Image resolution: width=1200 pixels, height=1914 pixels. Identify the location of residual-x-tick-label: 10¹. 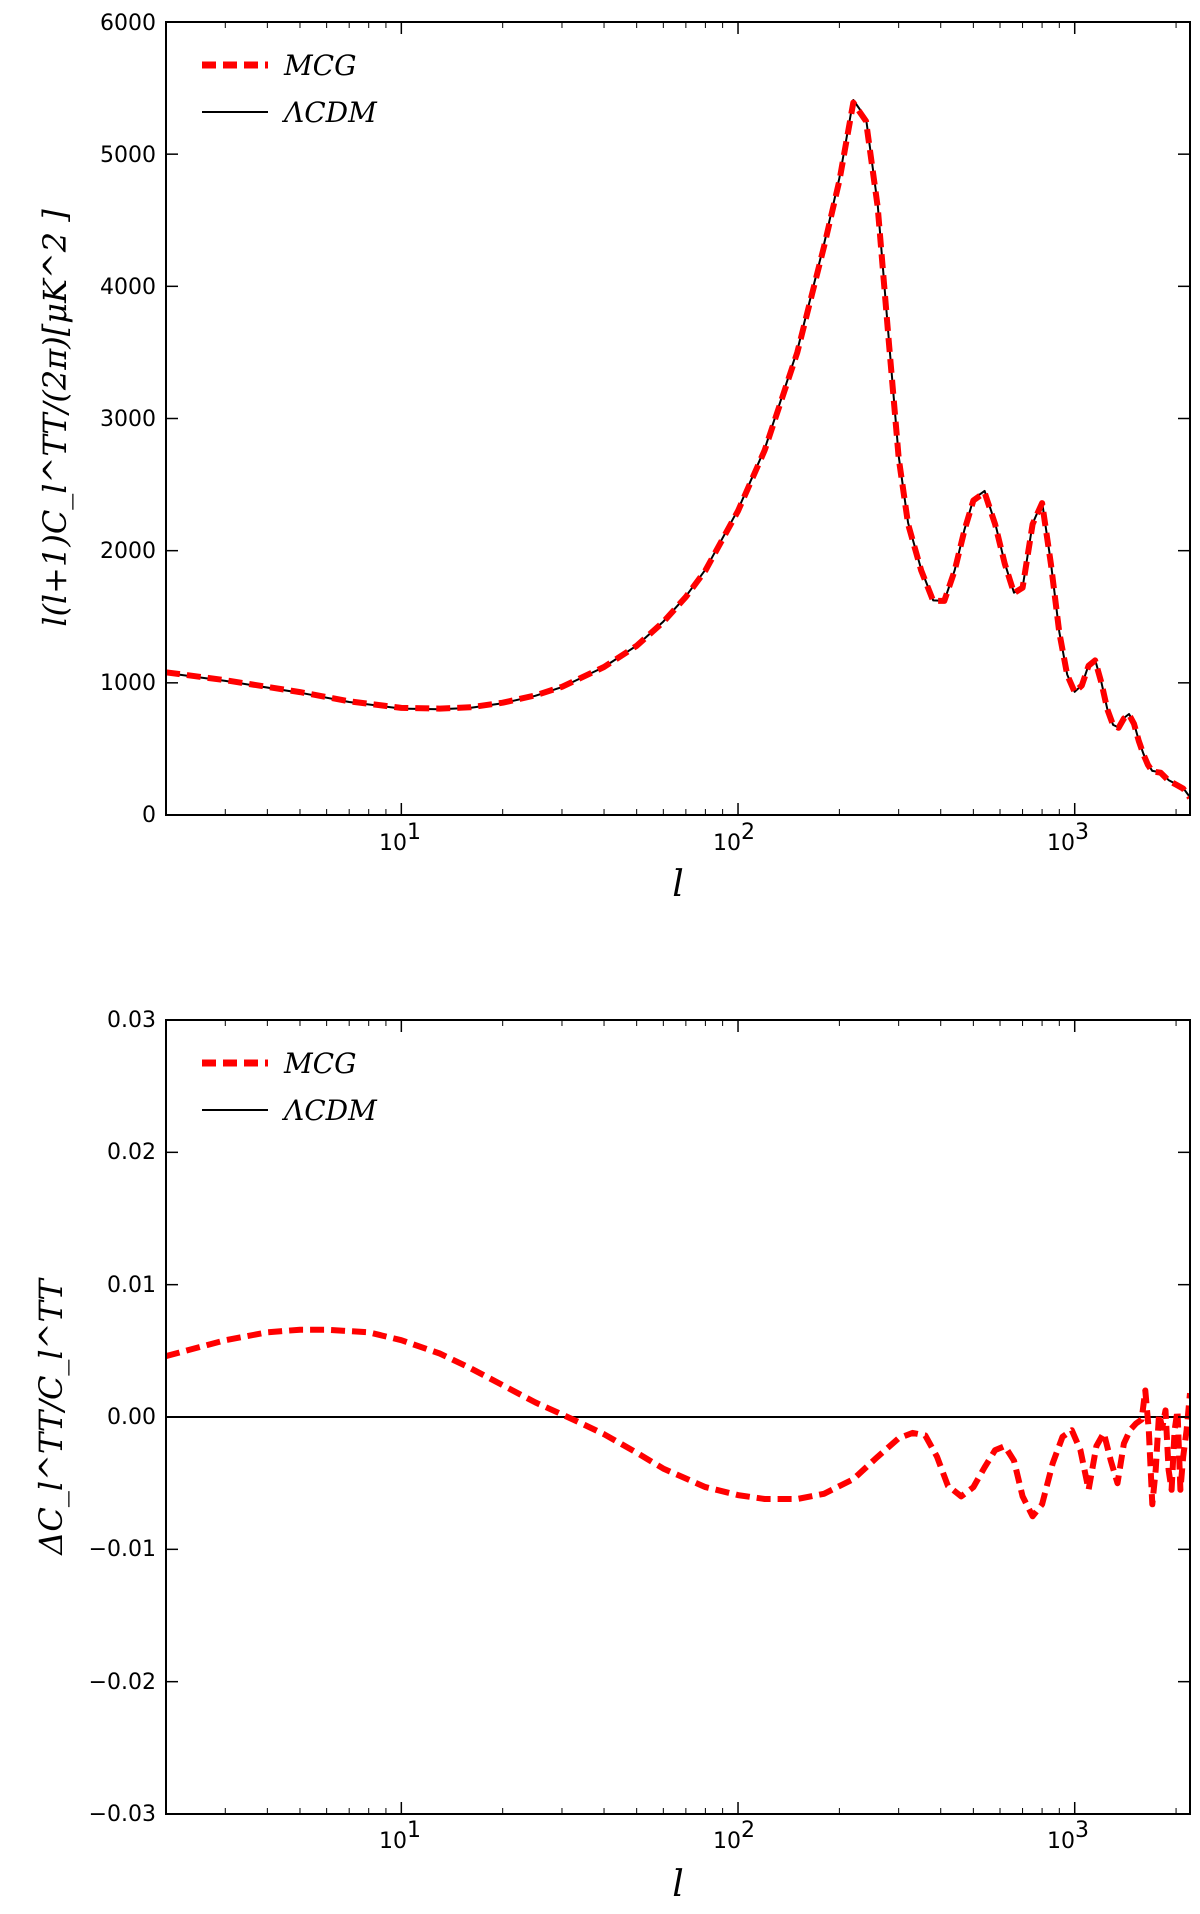
(400, 1836).